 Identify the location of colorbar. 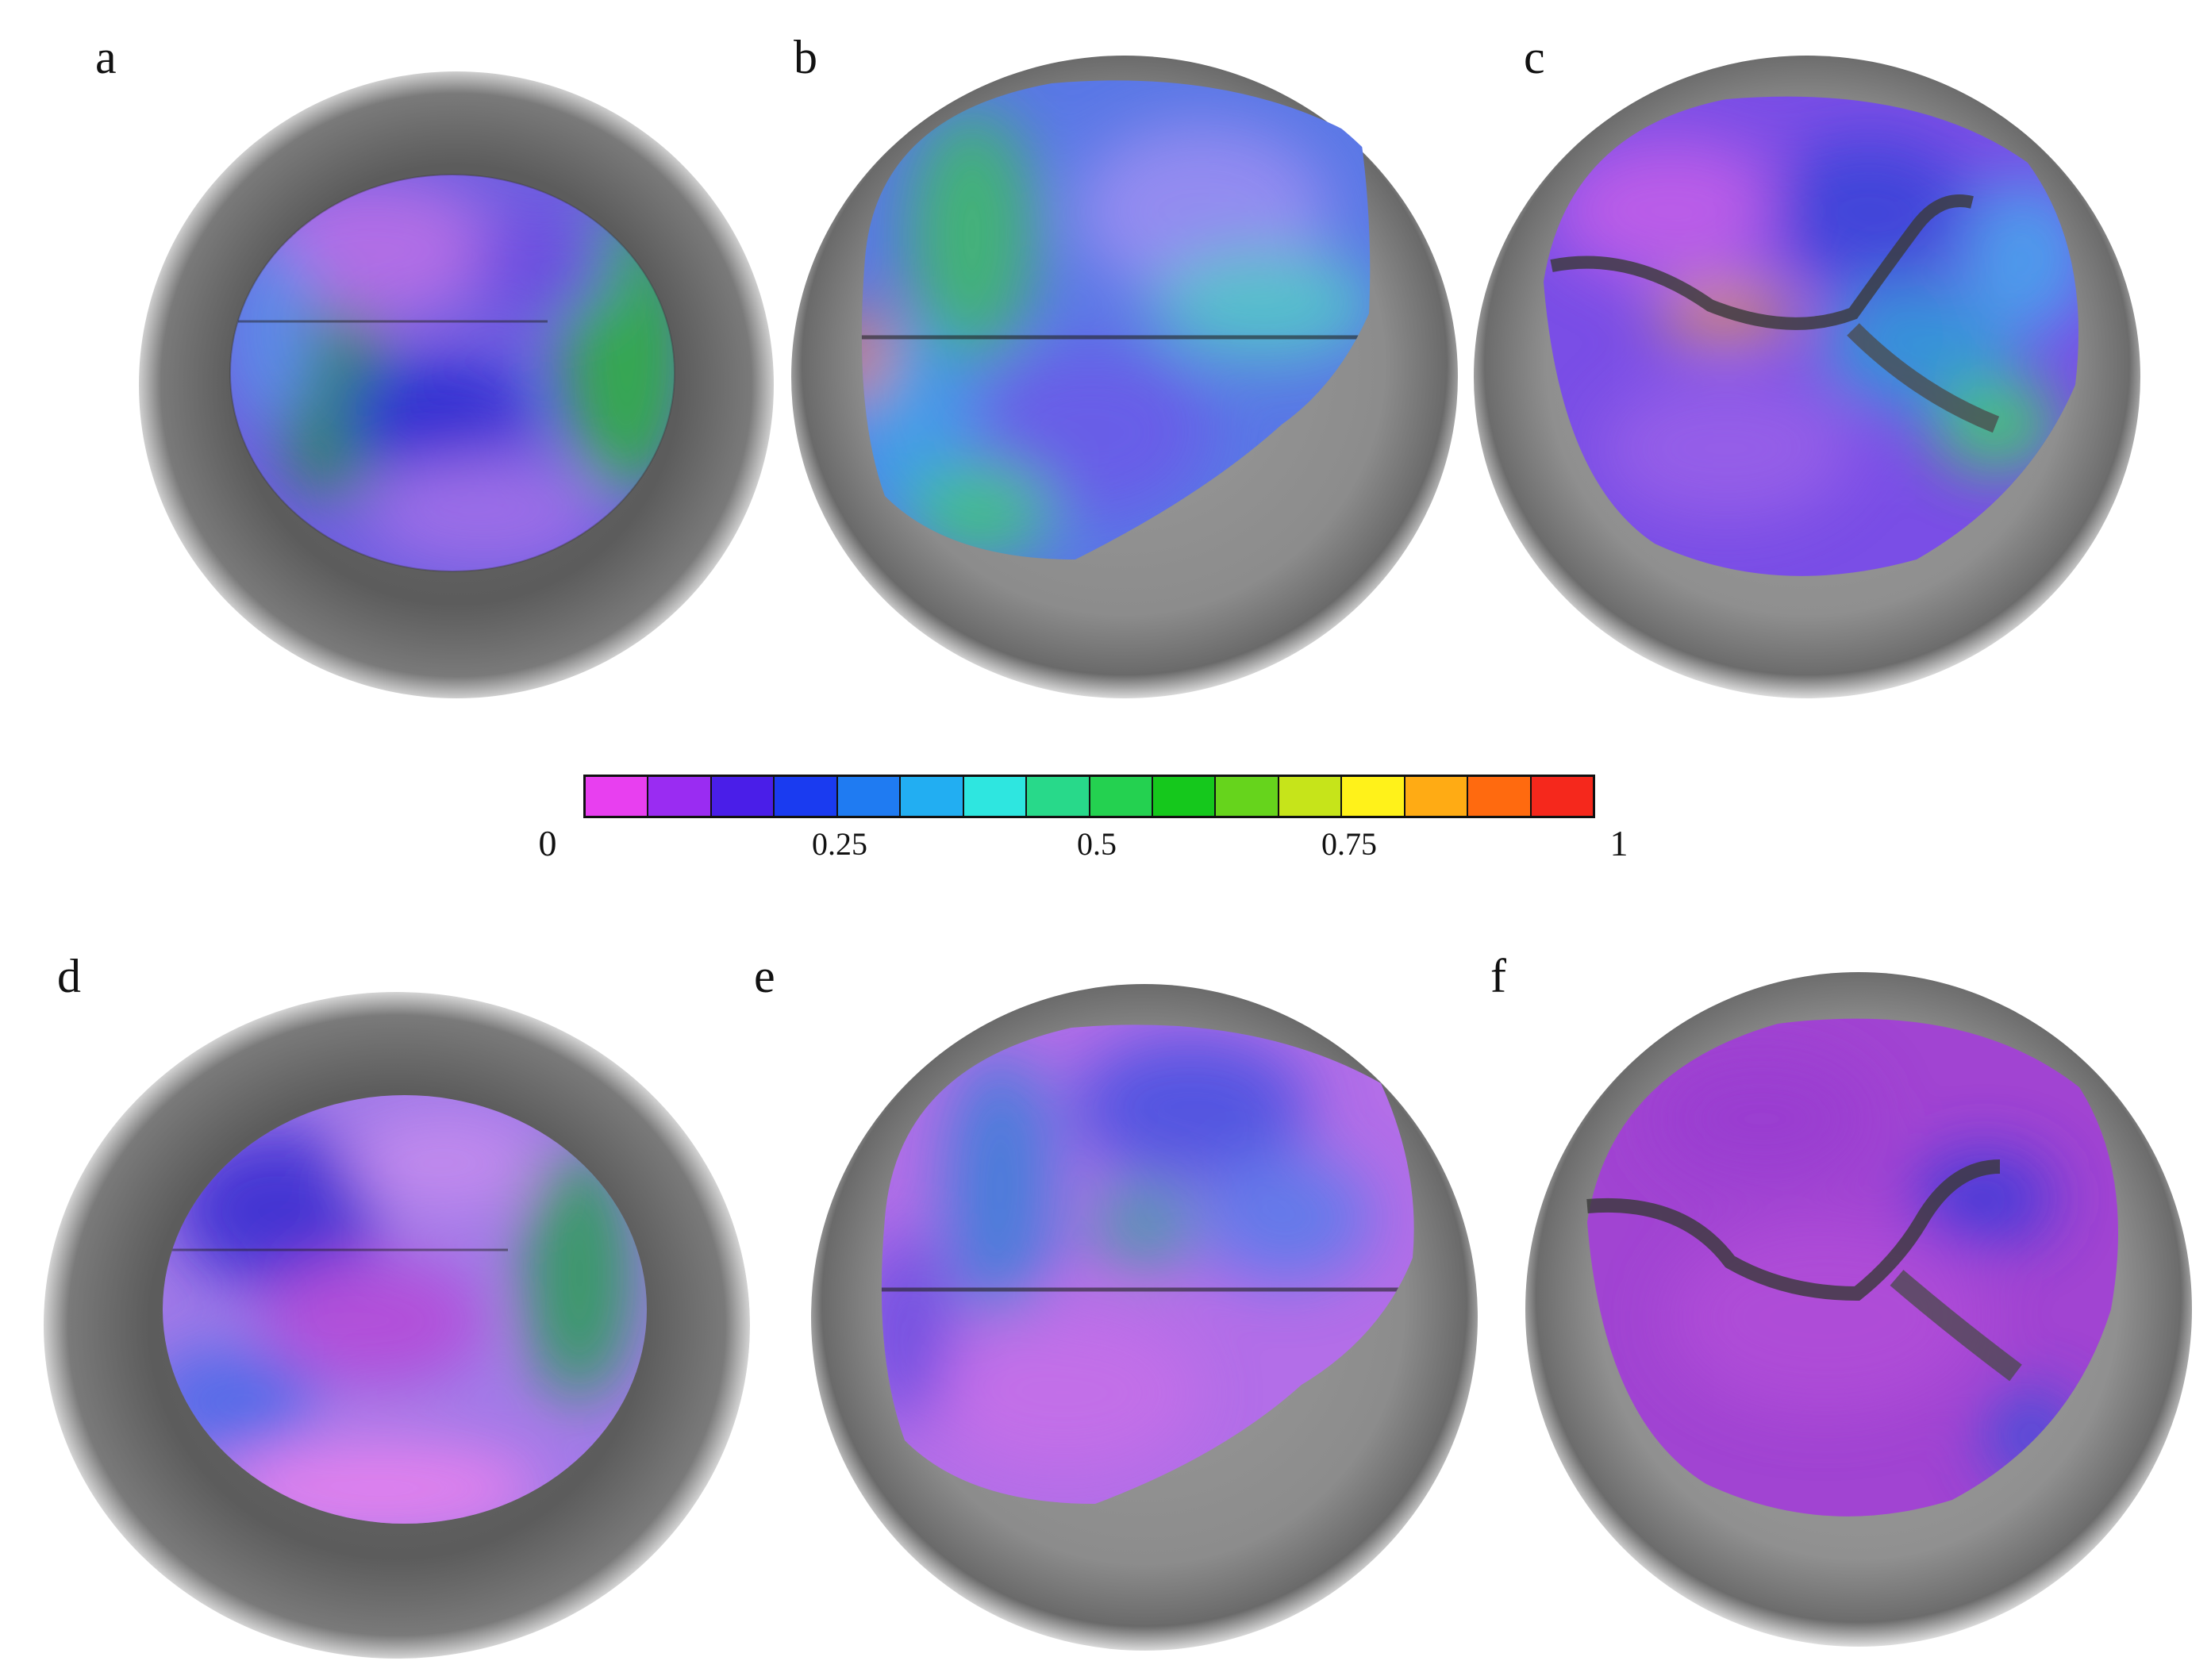
(1089, 796).